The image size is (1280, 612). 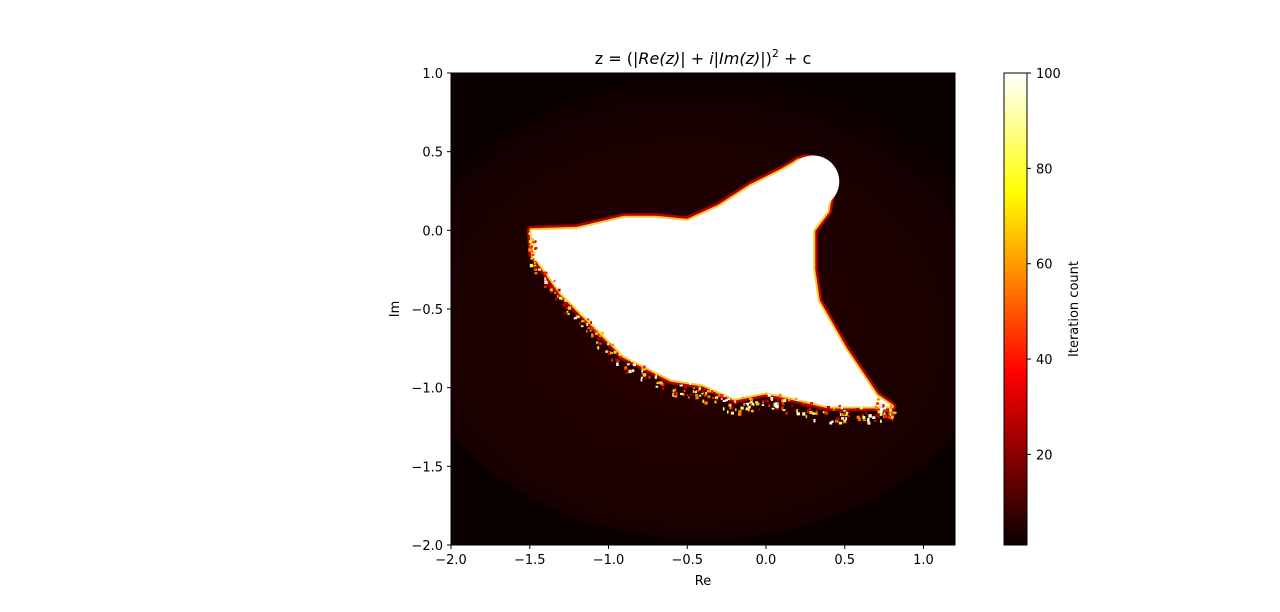 I want to click on colorbar-tick-label: 40, so click(x=1044, y=360).